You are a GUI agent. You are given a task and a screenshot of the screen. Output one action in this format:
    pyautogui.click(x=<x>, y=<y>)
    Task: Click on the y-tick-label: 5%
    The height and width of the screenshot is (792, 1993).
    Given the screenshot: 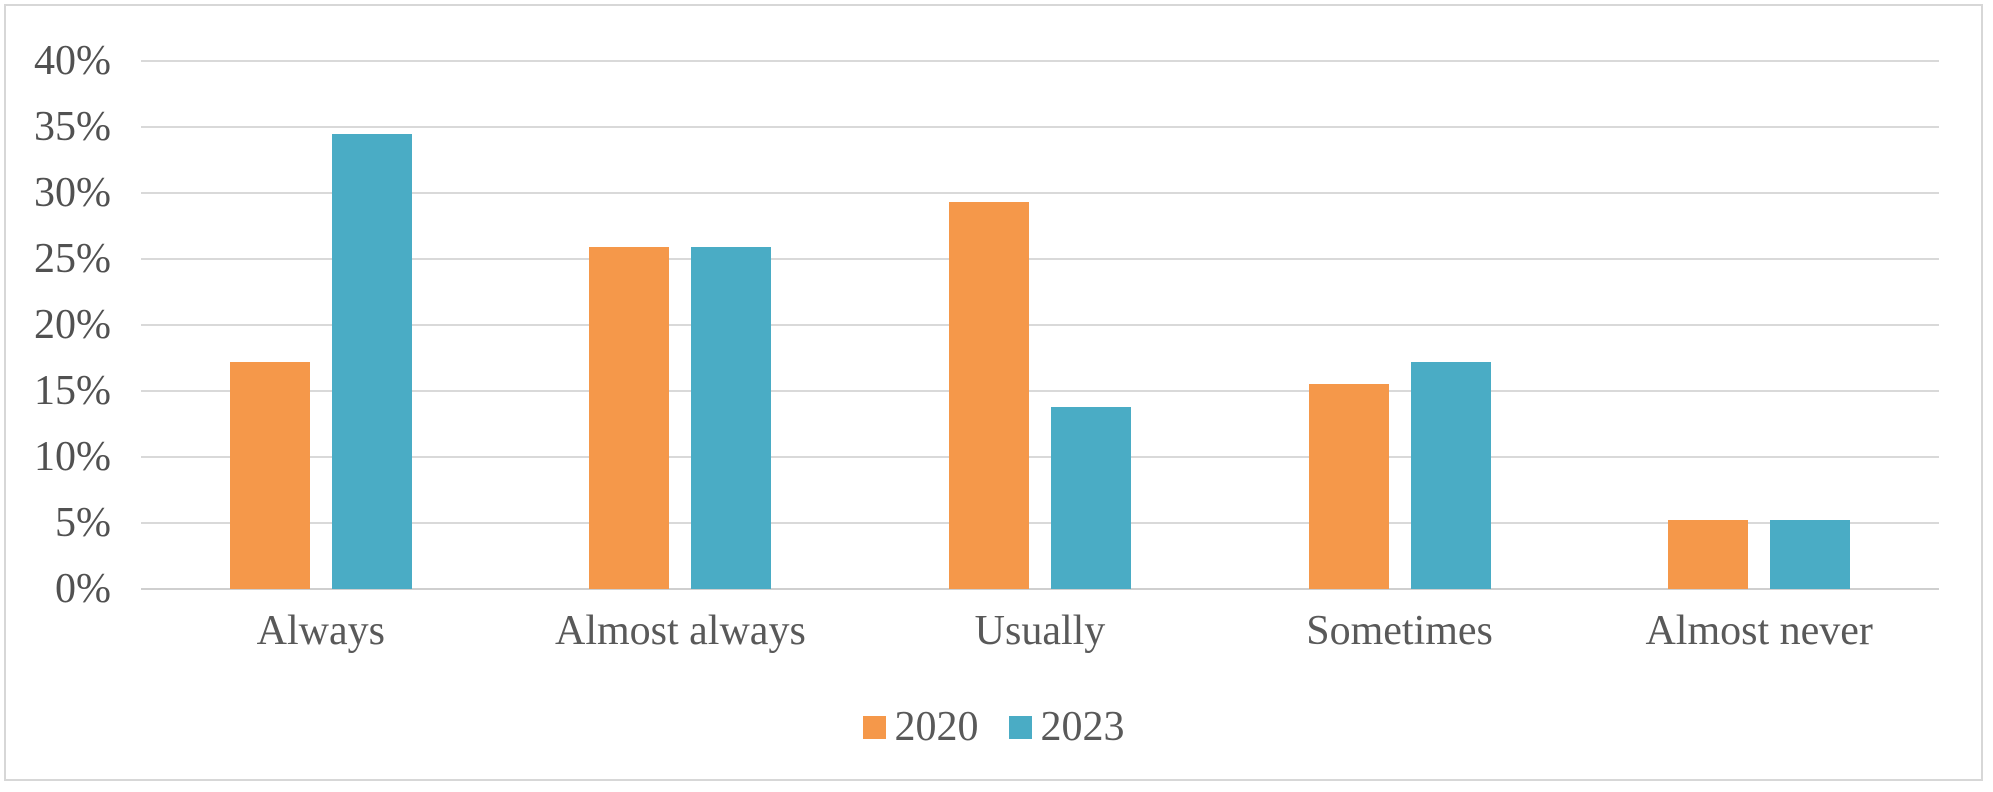 What is the action you would take?
    pyautogui.click(x=83, y=523)
    